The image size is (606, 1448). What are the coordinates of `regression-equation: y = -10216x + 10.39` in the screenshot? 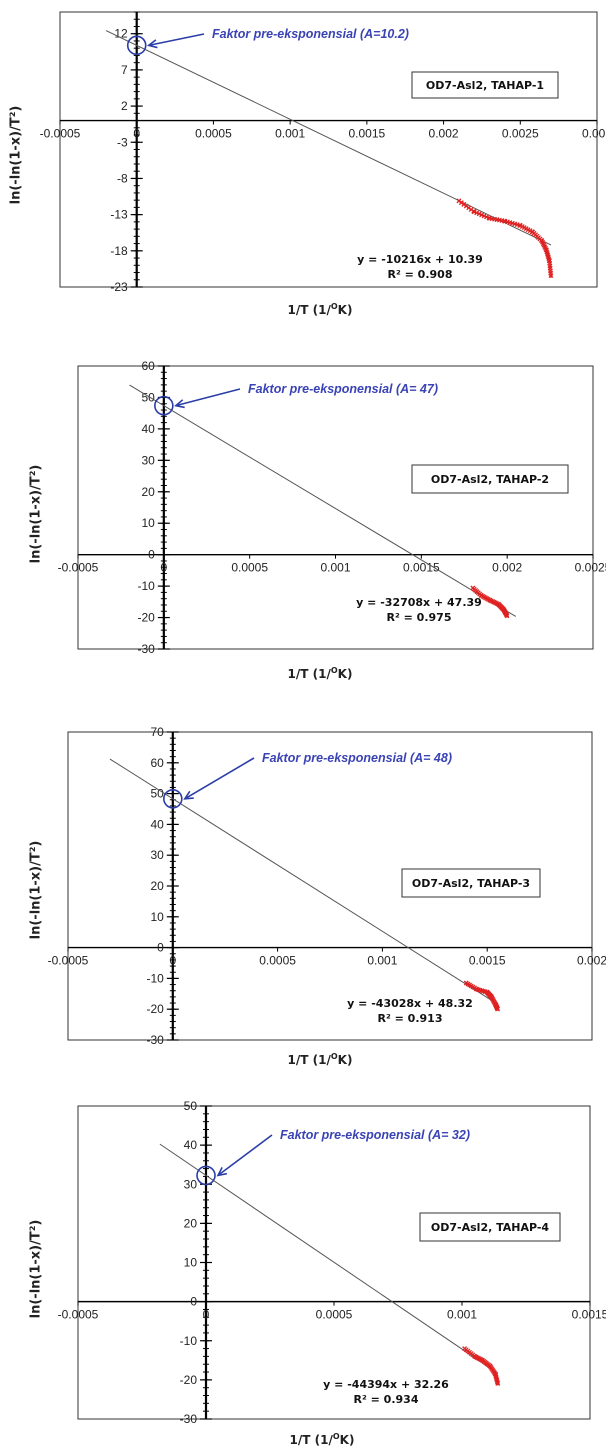 It's located at (420, 259).